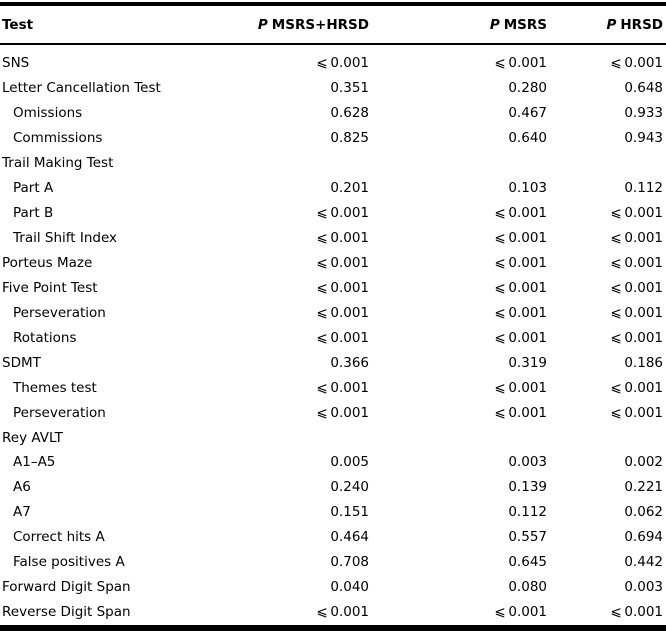 This screenshot has height=631, width=666. Describe the element at coordinates (58, 163) in the screenshot. I see `row-label: Trail Making Test` at that location.